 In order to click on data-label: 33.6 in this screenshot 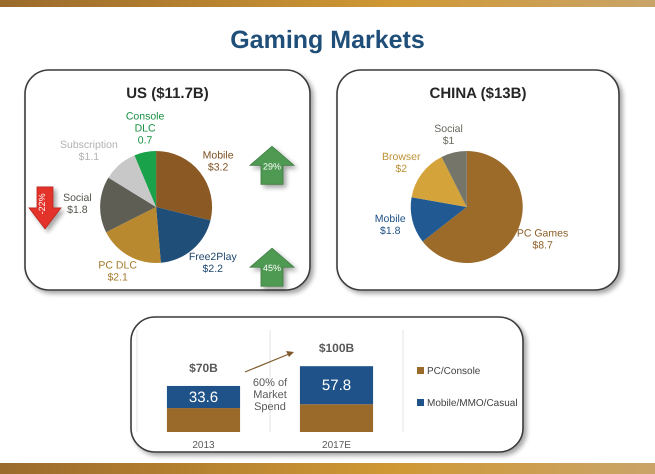, I will do `click(203, 397)`.